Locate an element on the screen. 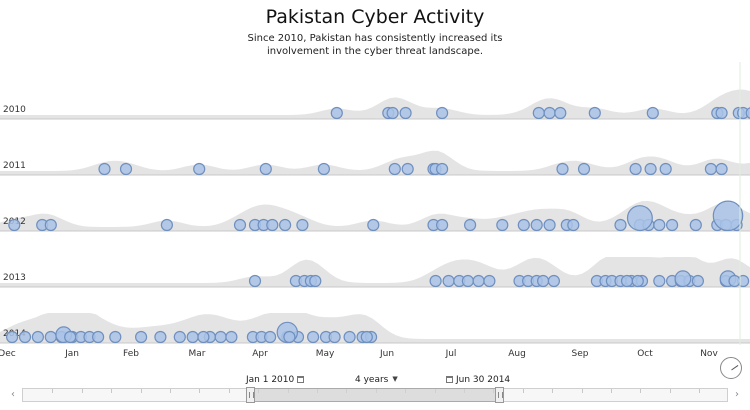 This screenshot has height=410, width=750. timeline-end-handle is located at coordinates (499, 395).